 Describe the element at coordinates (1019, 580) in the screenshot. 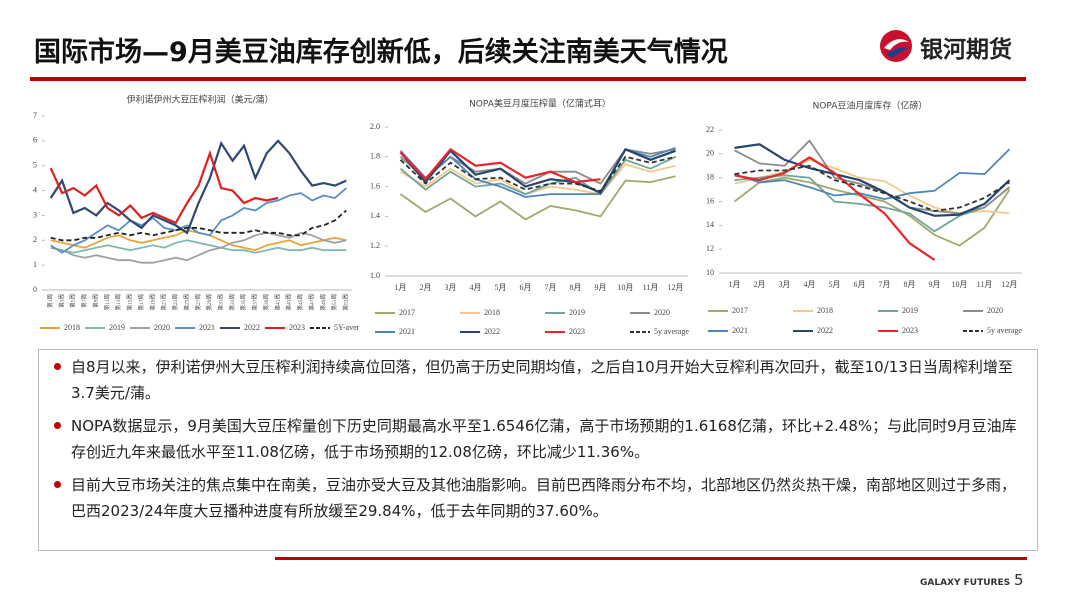

I see `page-number: 5` at that location.